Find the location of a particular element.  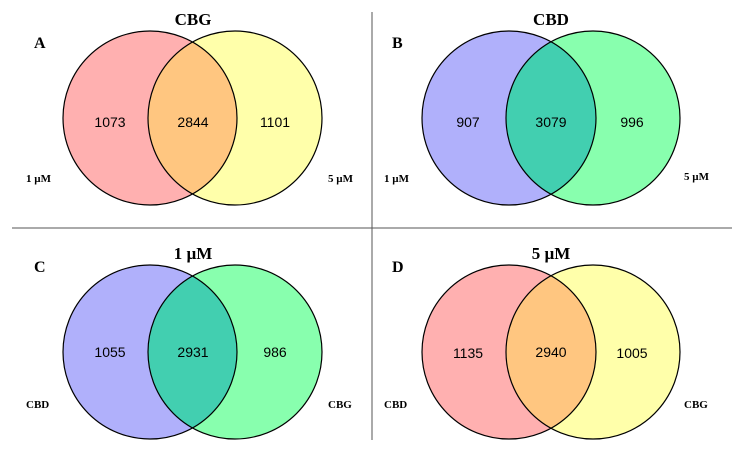

right-only-count: 1101 is located at coordinates (275, 122).